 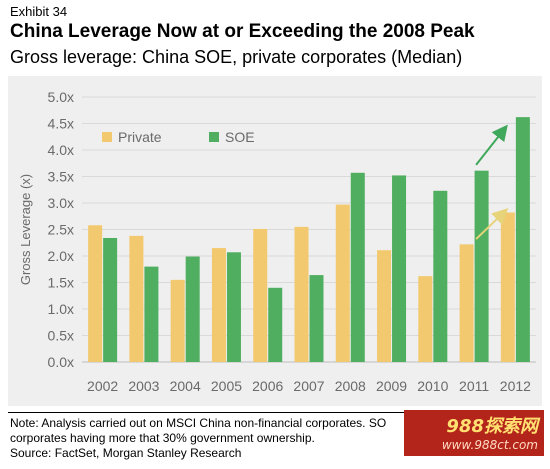 I want to click on y-tick-label: 1.0x, so click(x=61, y=309).